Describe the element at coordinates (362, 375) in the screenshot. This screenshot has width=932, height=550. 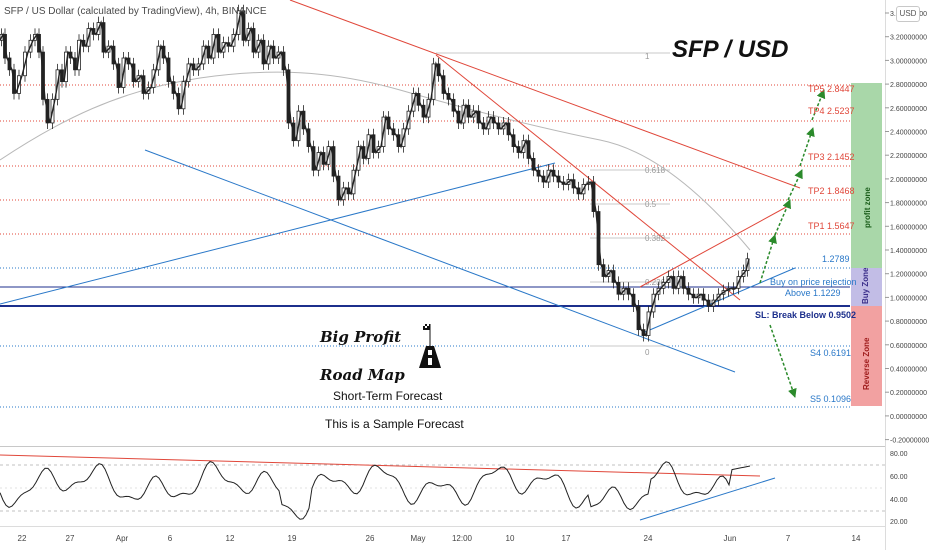
I see `brand-line-2: Road Map` at that location.